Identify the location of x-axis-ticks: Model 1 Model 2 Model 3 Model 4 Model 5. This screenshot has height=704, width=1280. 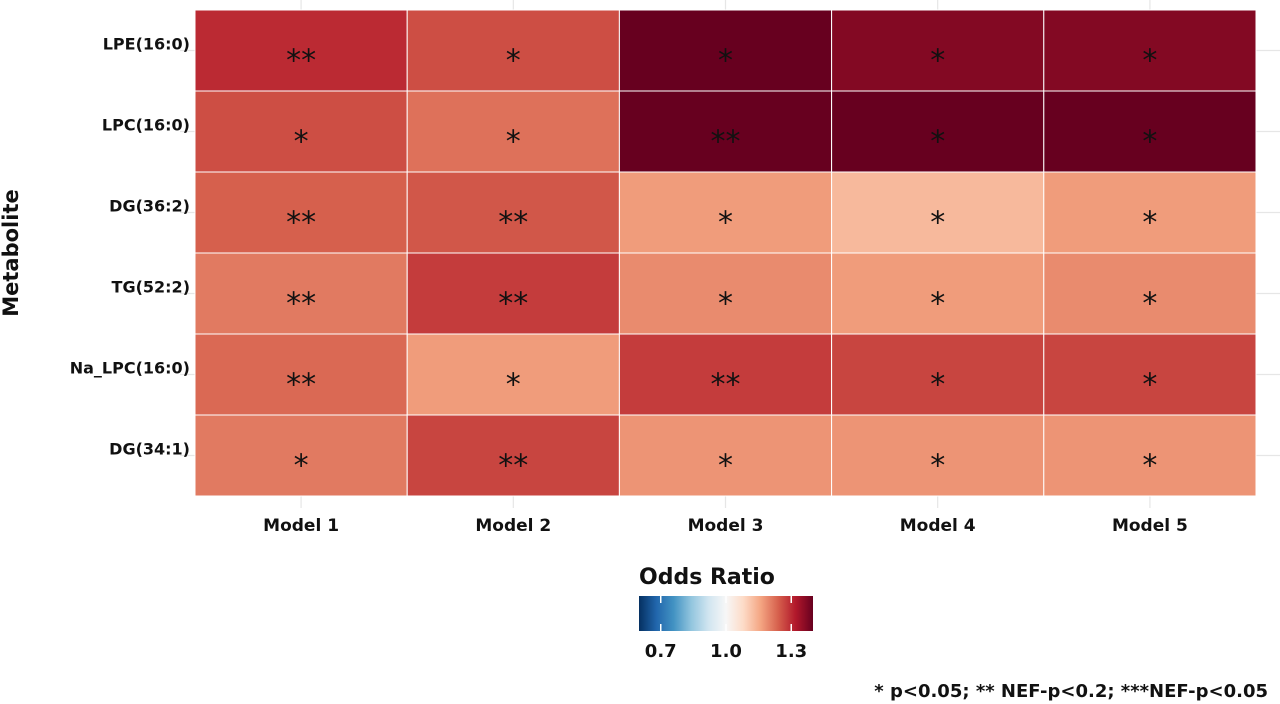
(725, 526).